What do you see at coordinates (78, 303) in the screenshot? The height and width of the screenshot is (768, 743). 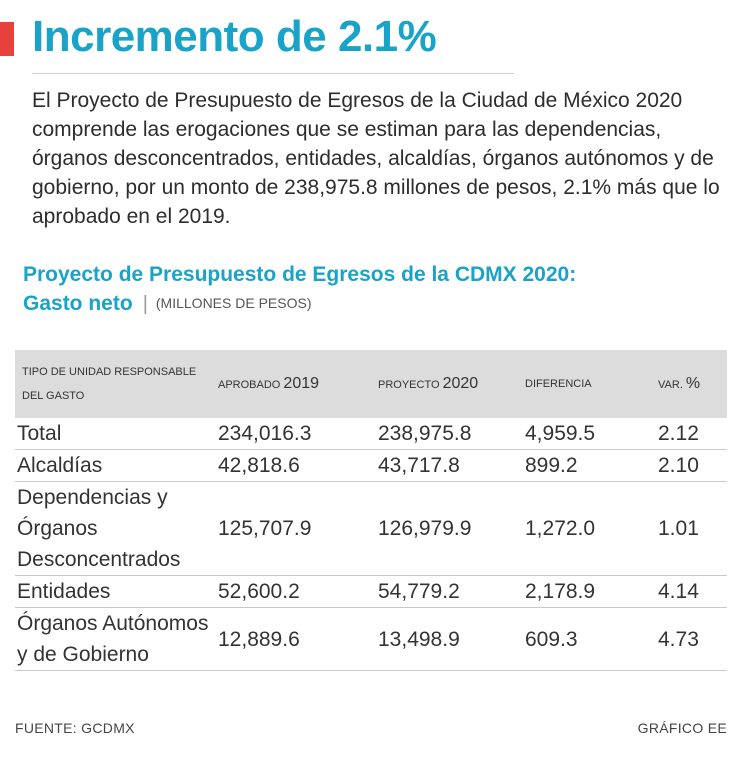 I see `chart-subtitle: Gasto neto` at bounding box center [78, 303].